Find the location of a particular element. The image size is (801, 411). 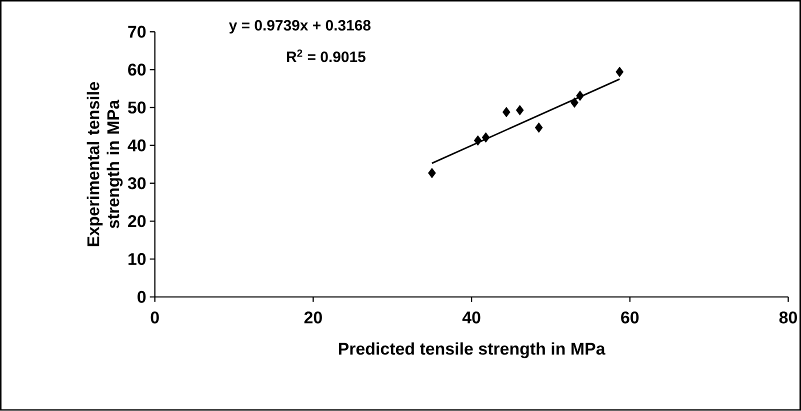

y-axis-title: Experimental tensile strength in MPa is located at coordinates (104, 164).